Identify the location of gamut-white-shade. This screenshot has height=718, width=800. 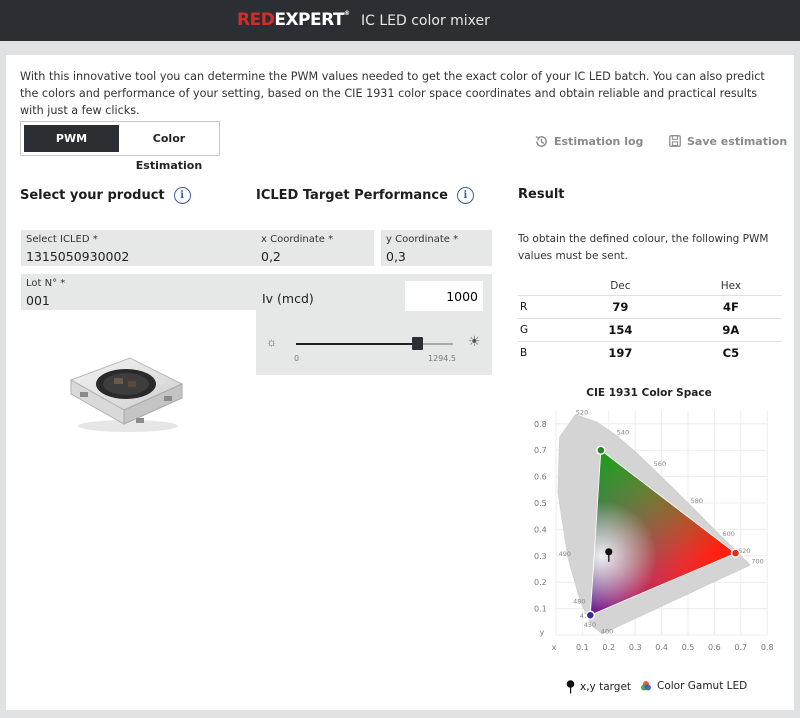
(663, 533).